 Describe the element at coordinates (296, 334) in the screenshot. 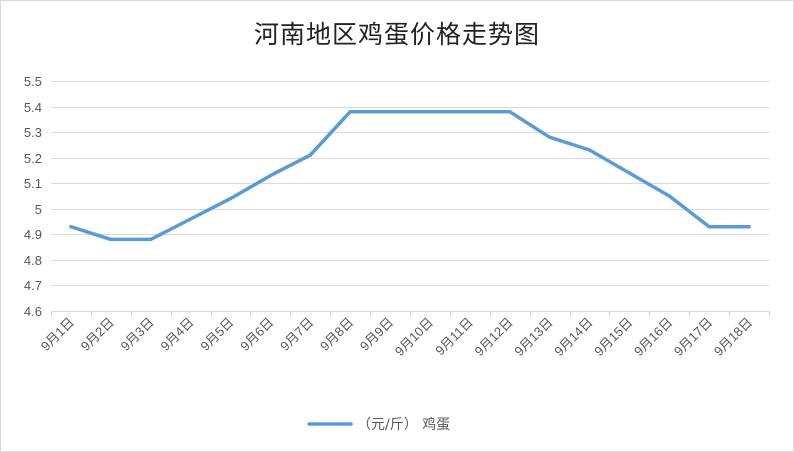

I see `x-tick-label: 9月7日` at that location.